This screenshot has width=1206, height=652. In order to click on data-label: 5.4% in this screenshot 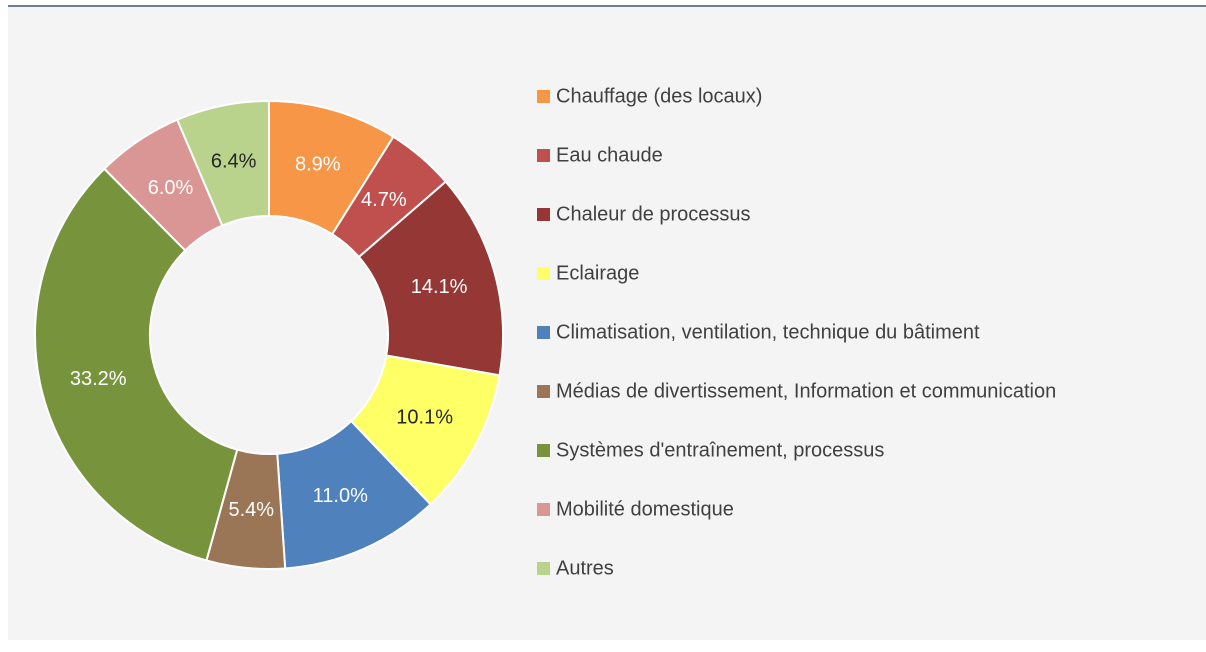, I will do `click(251, 510)`.